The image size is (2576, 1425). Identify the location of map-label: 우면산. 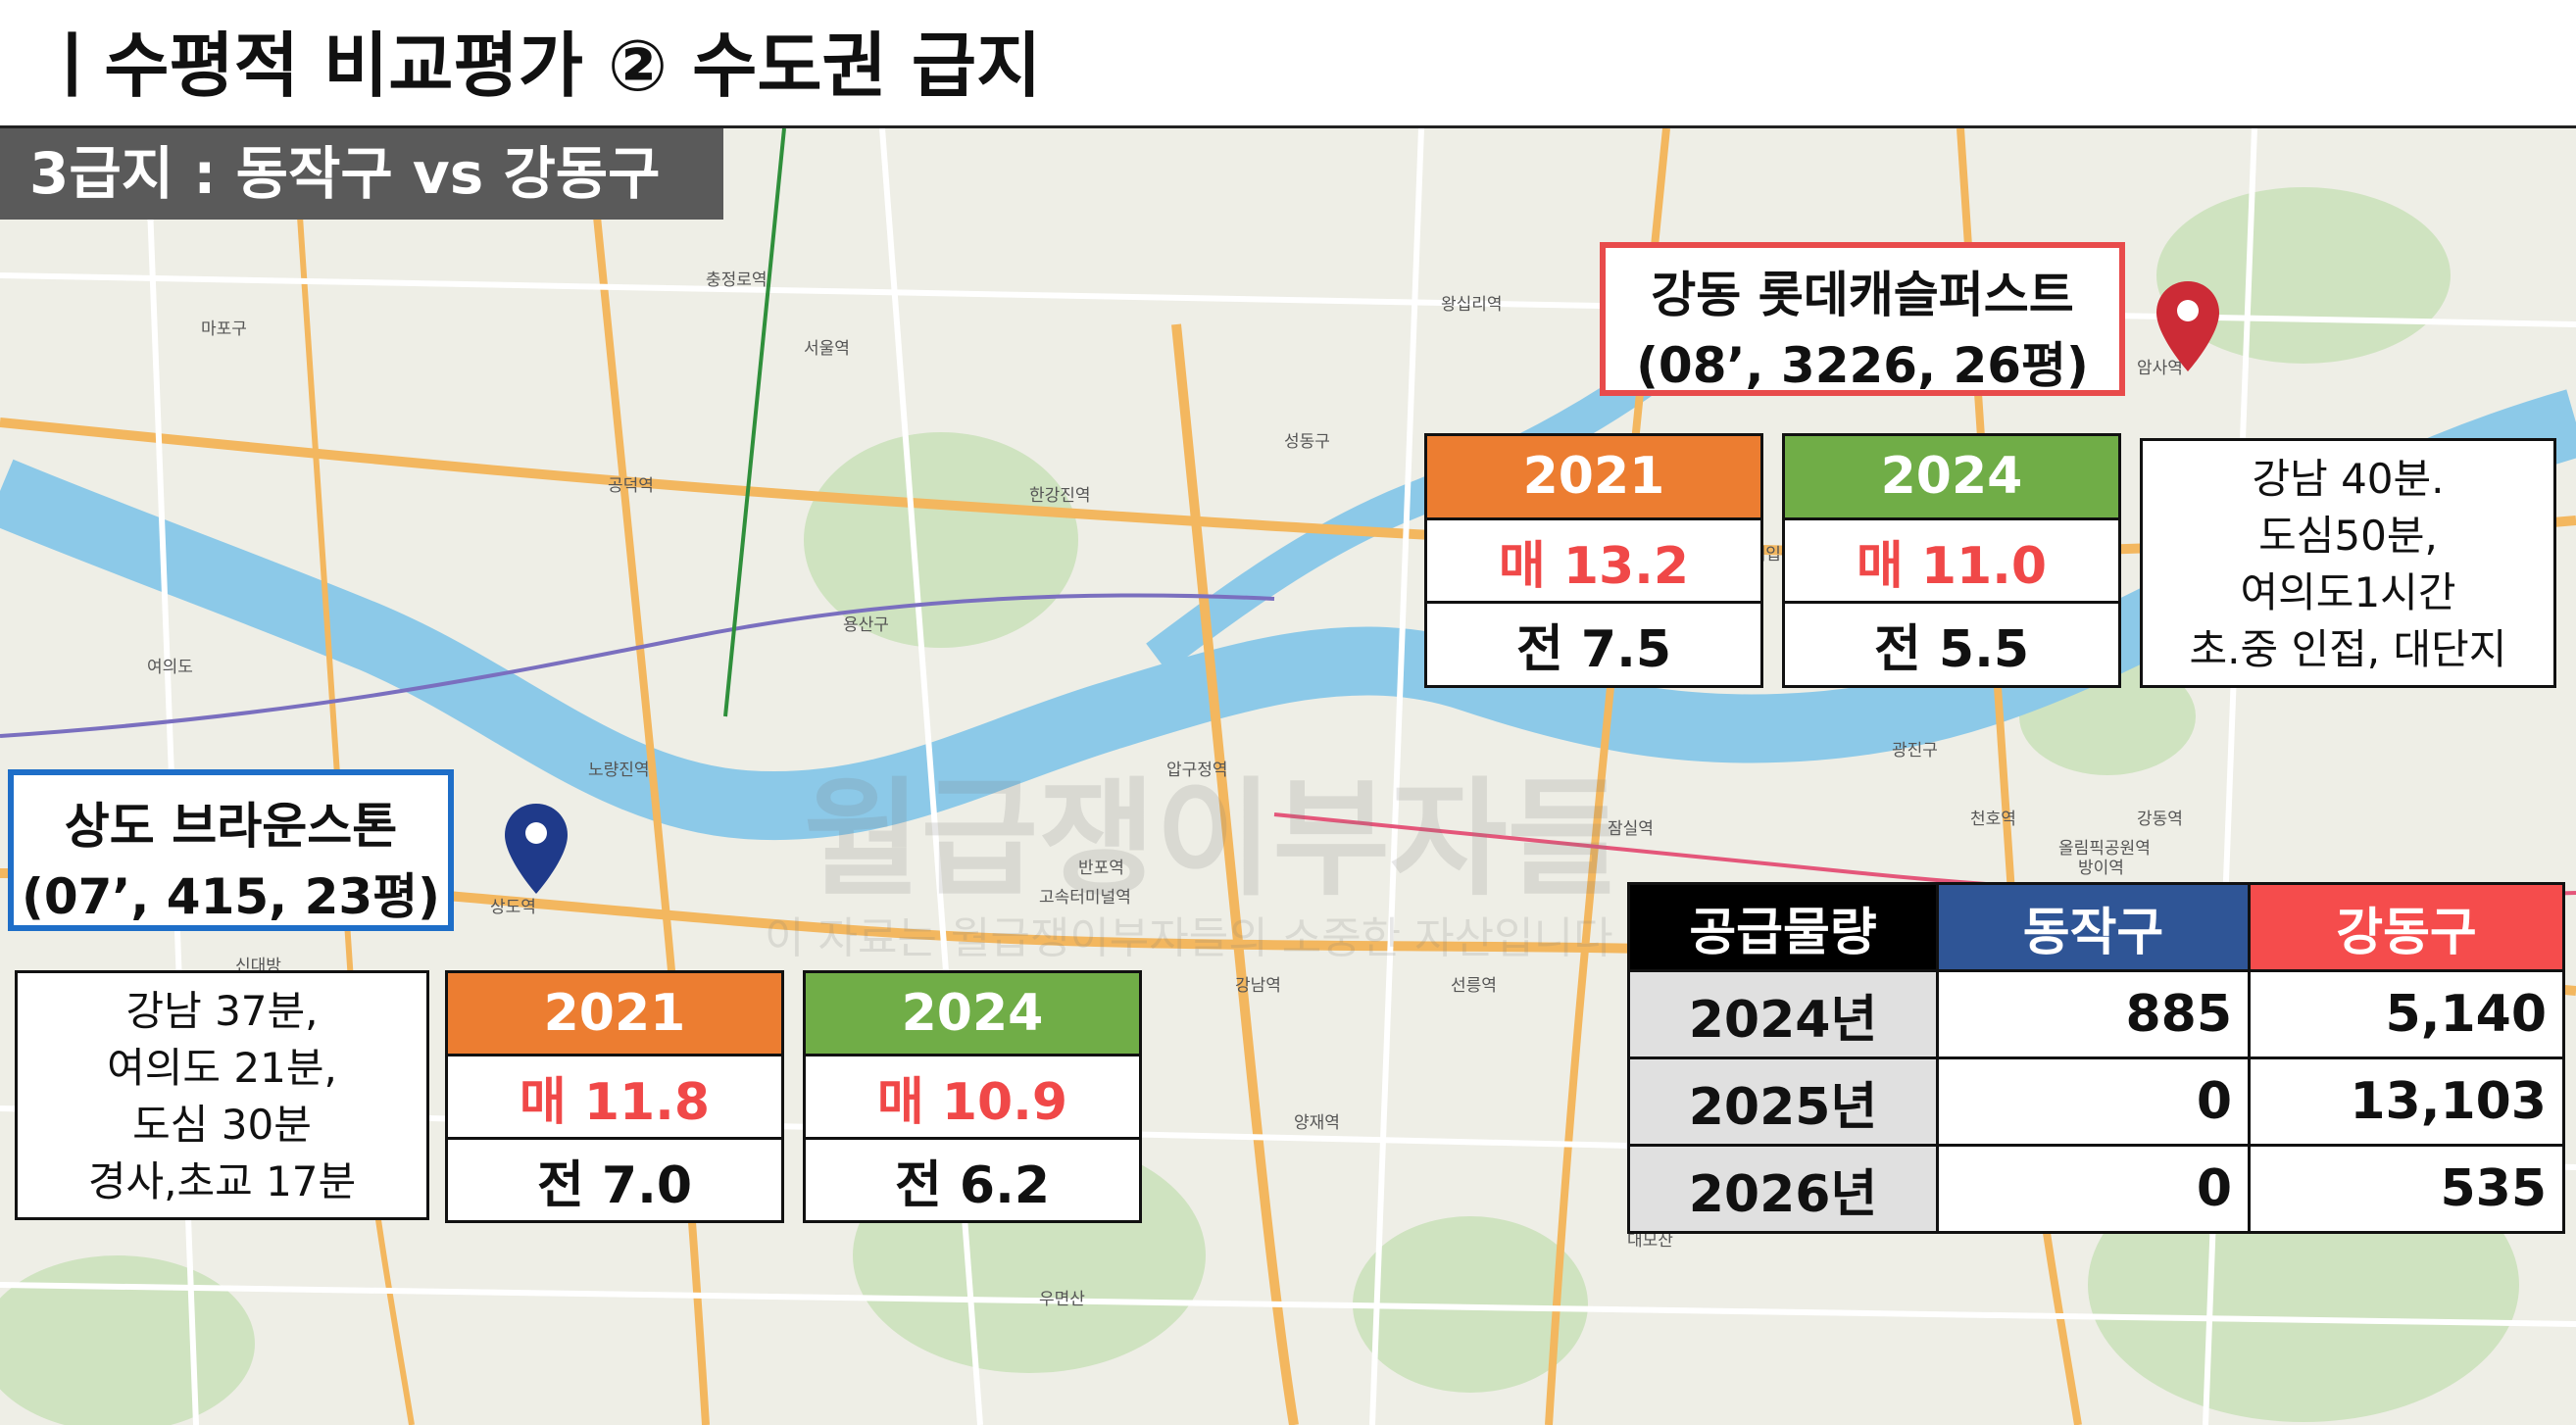
(1062, 1300).